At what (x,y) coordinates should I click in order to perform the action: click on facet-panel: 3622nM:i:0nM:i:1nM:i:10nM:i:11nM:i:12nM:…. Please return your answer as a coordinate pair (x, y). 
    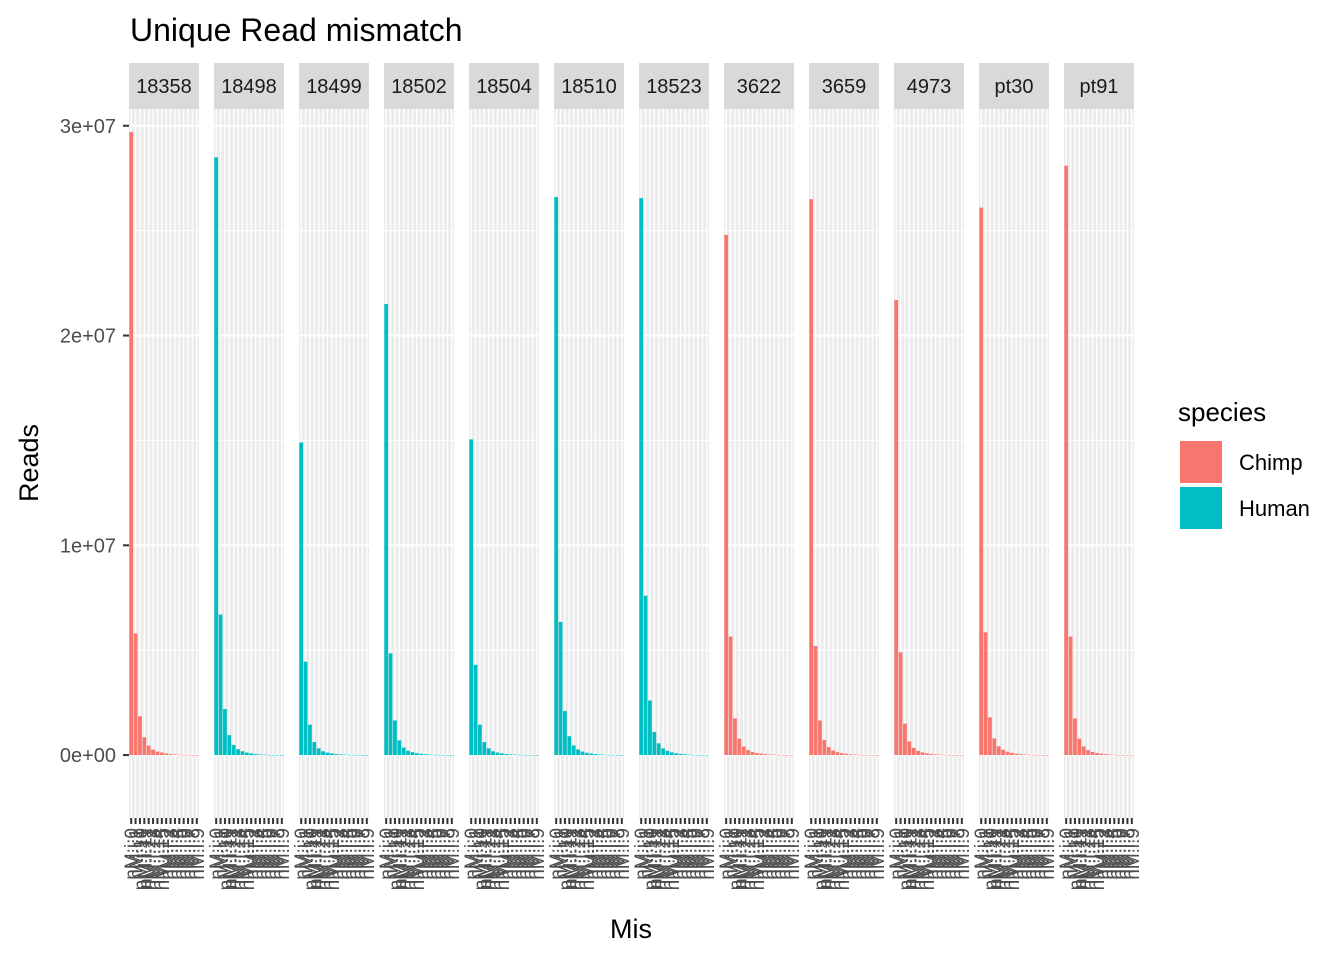
    Looking at the image, I should click on (760, 476).